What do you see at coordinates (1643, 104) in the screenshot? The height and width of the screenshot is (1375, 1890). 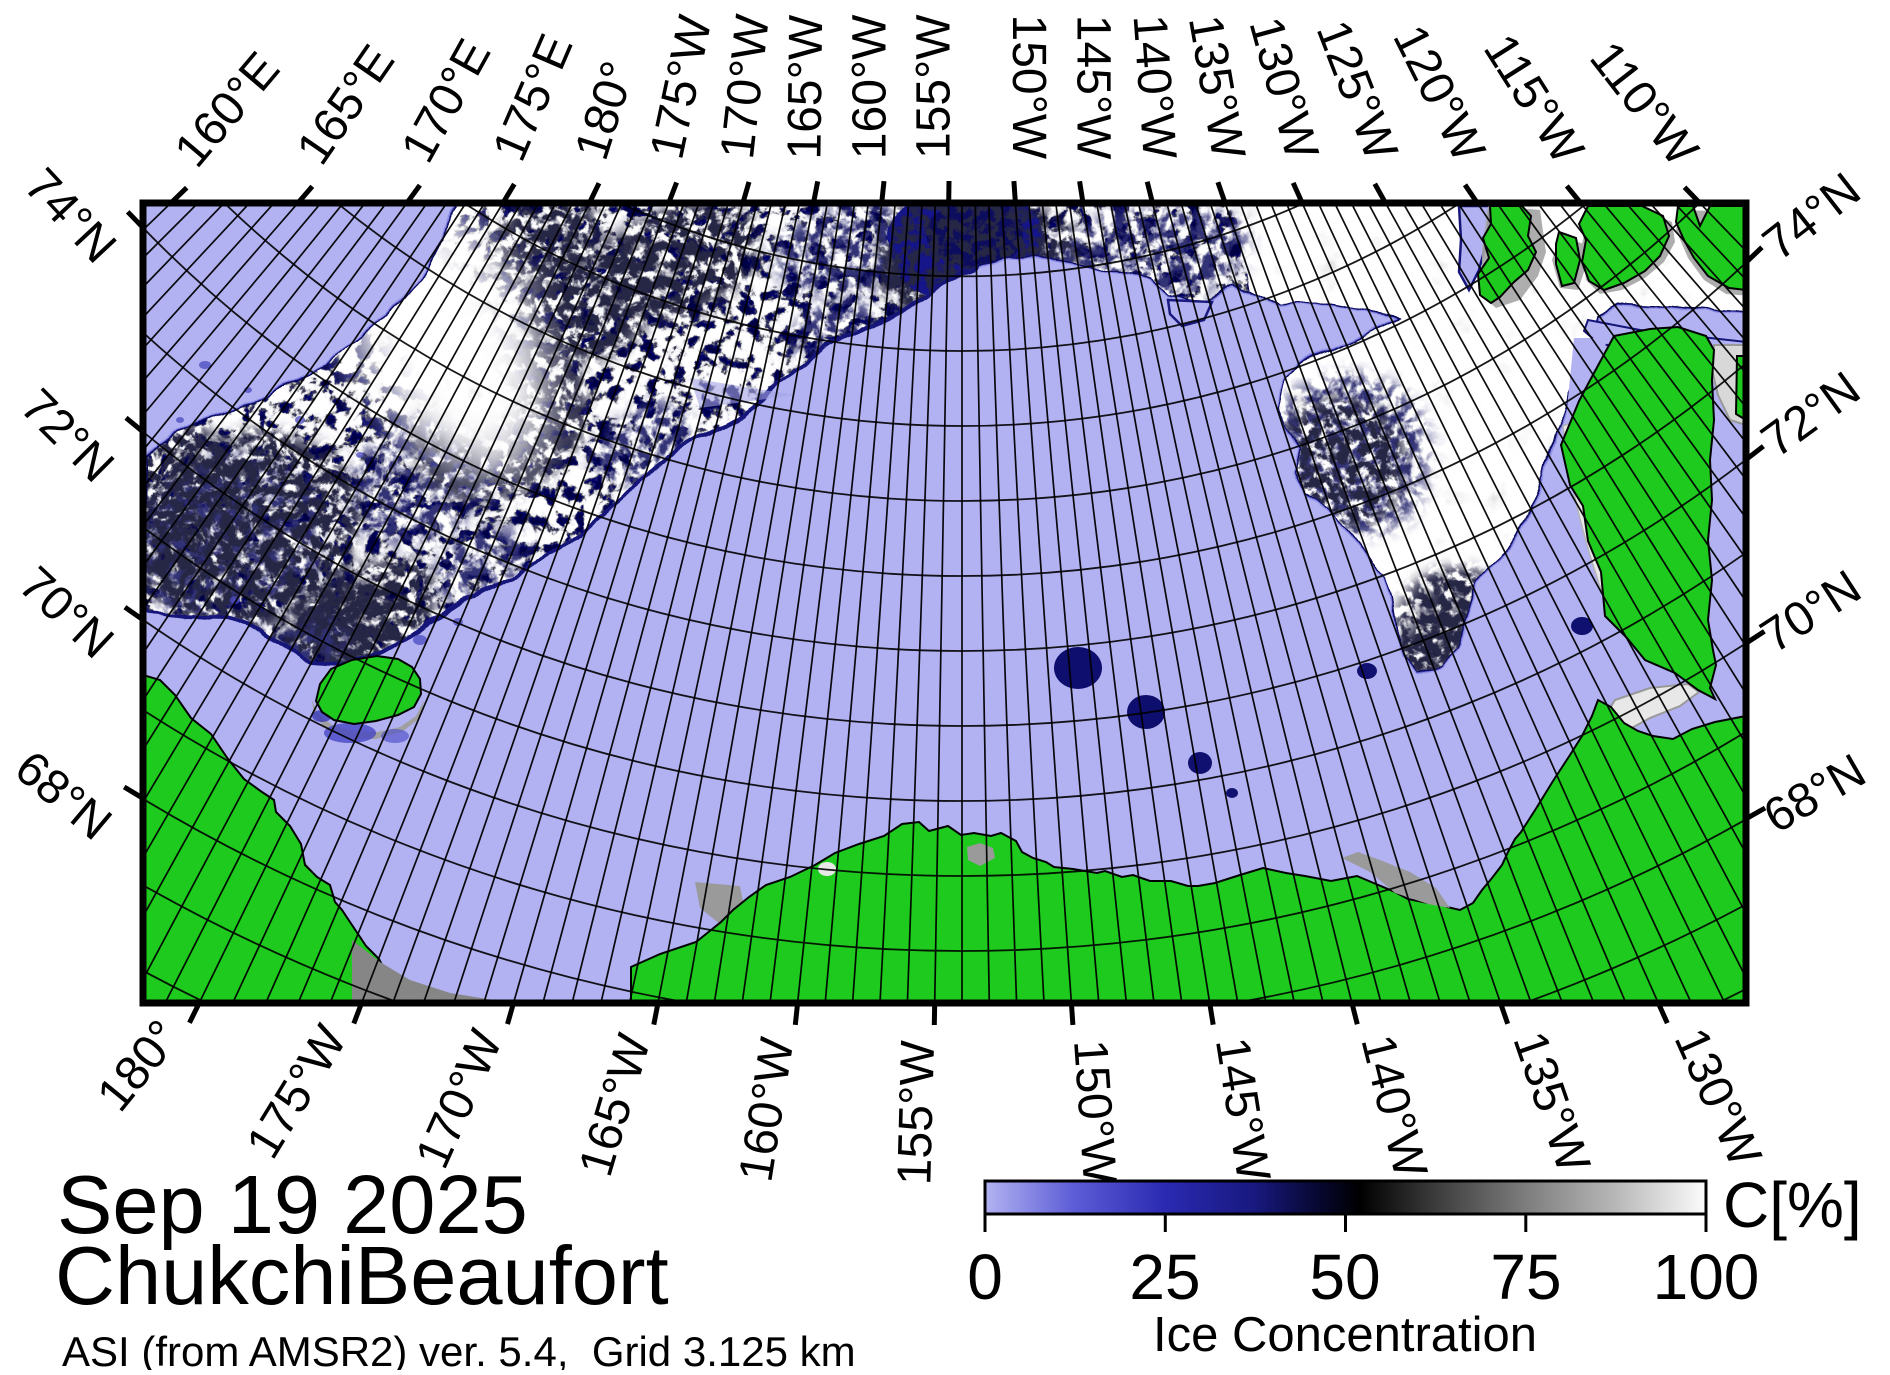 I see `svg-text: 110°W` at bounding box center [1643, 104].